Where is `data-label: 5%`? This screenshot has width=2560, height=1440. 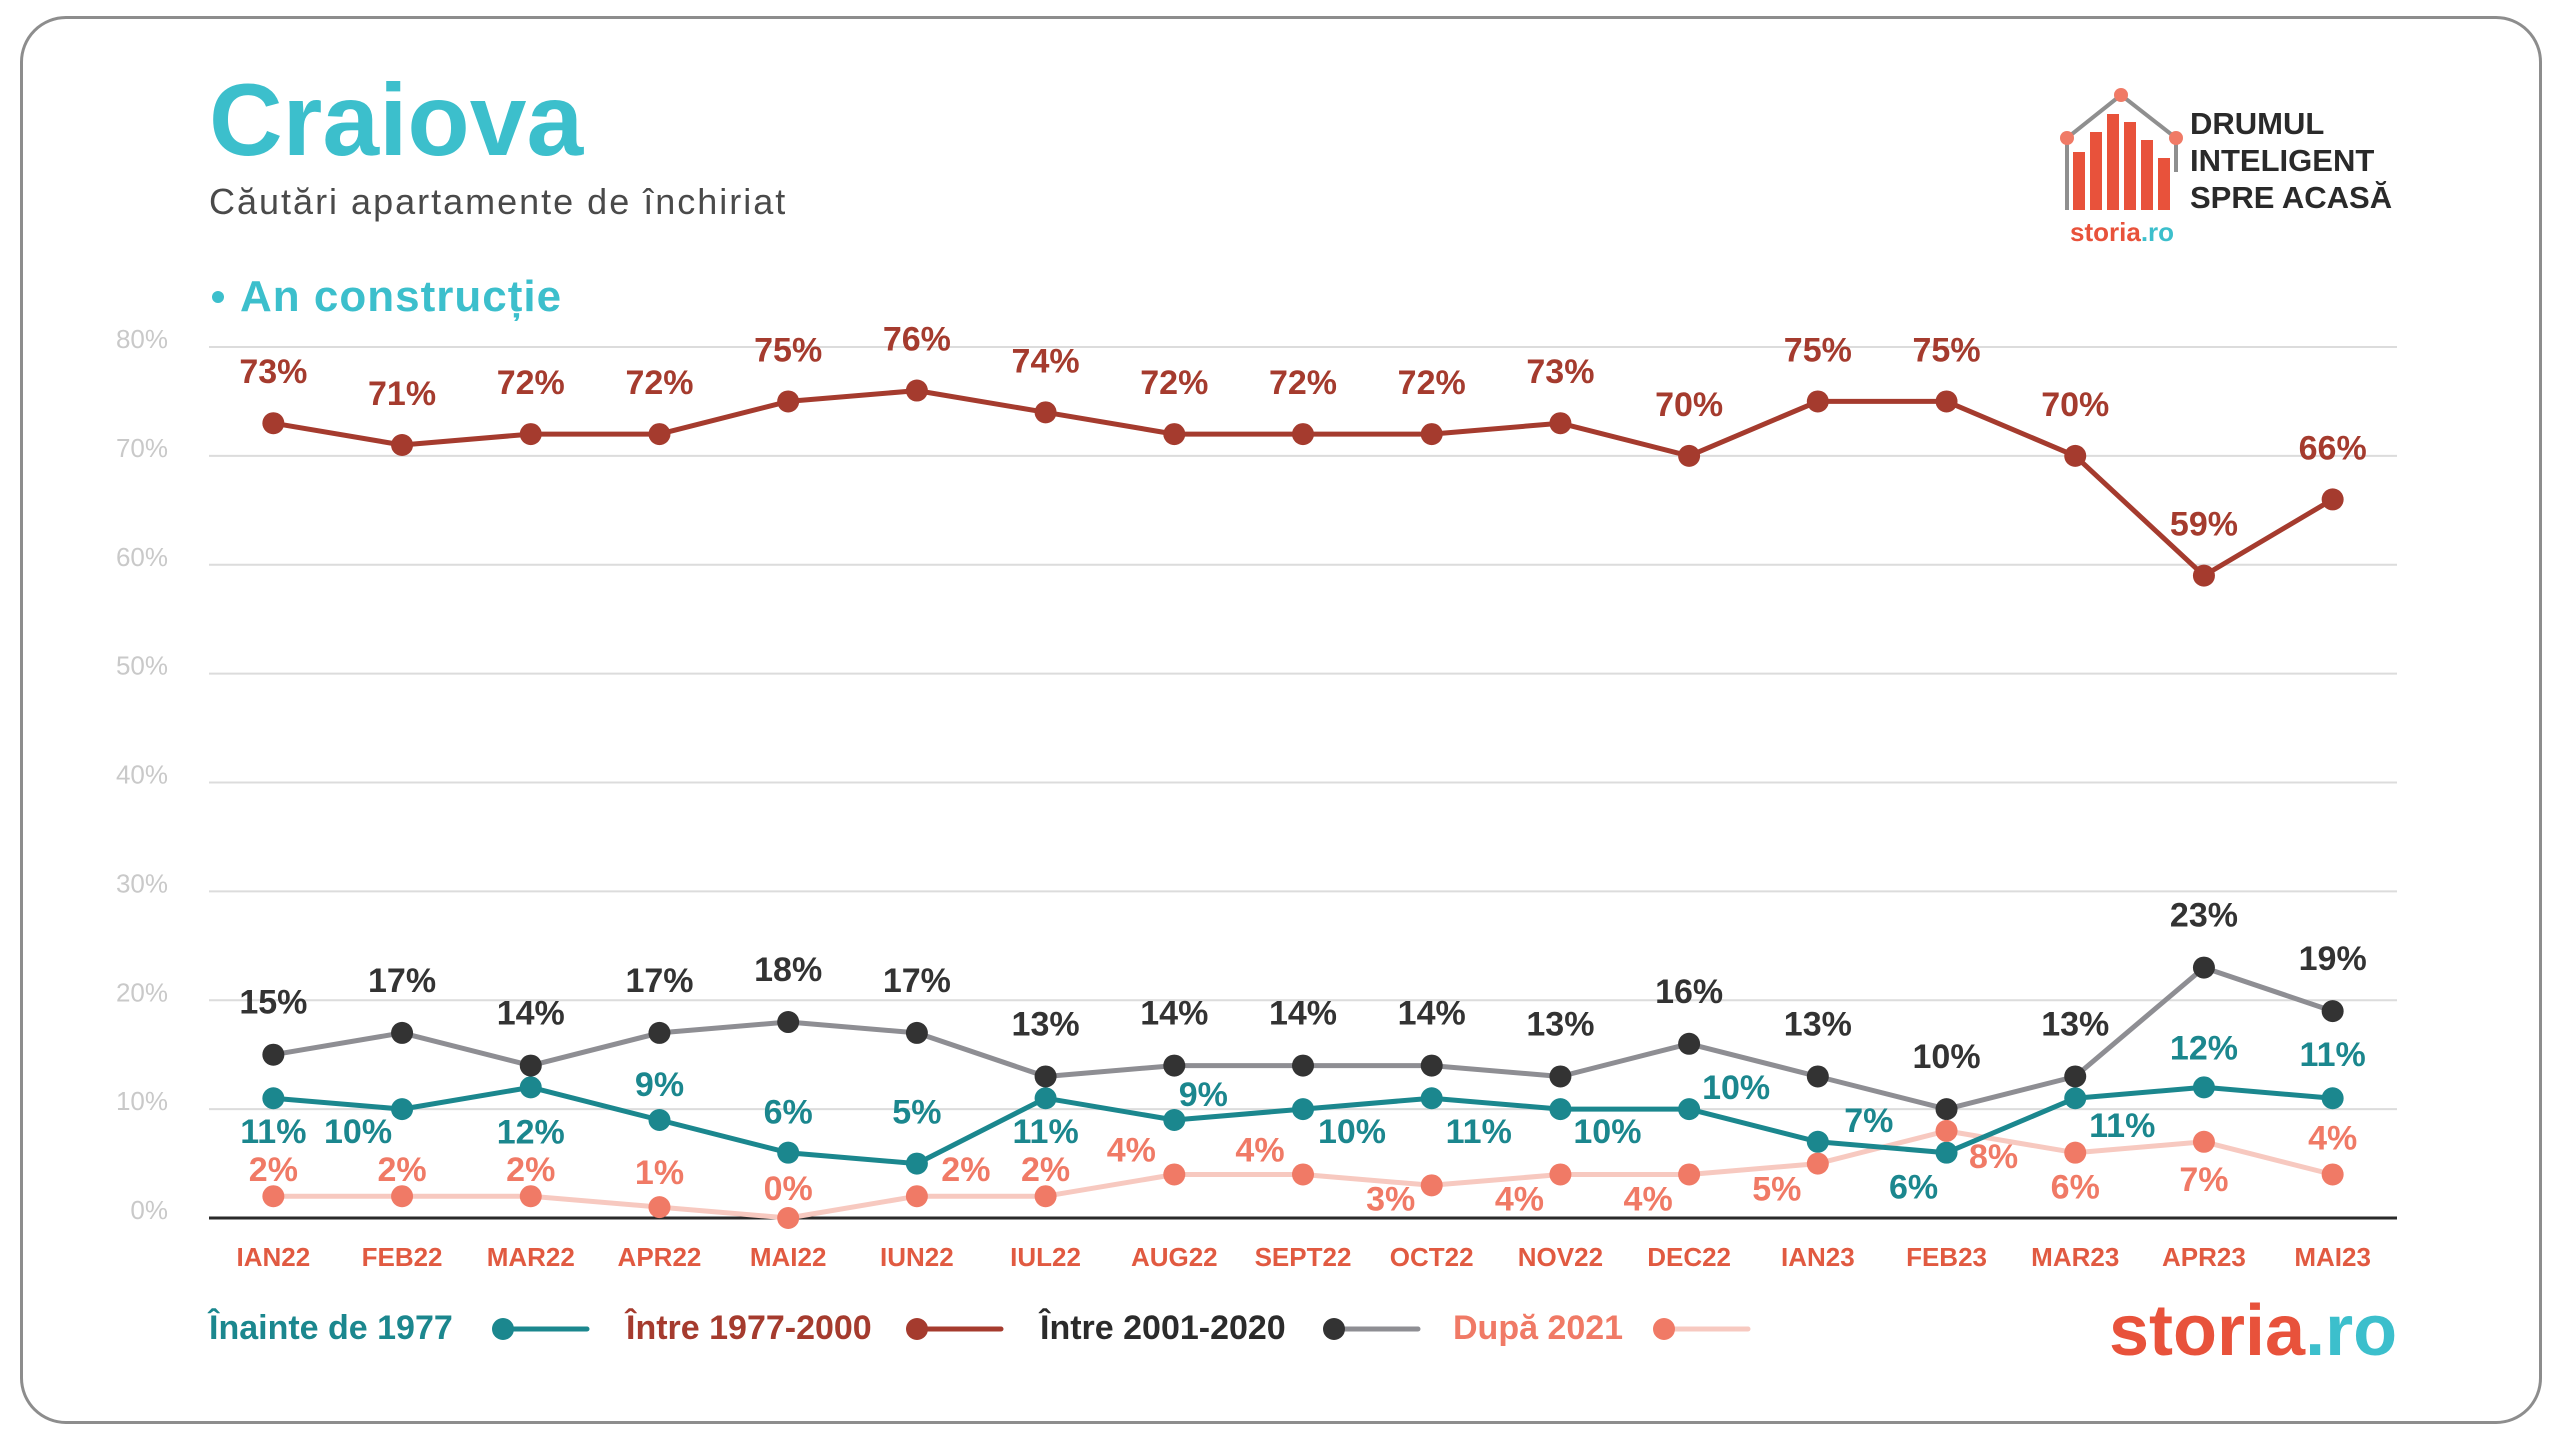
data-label: 5% is located at coordinates (1776, 1190).